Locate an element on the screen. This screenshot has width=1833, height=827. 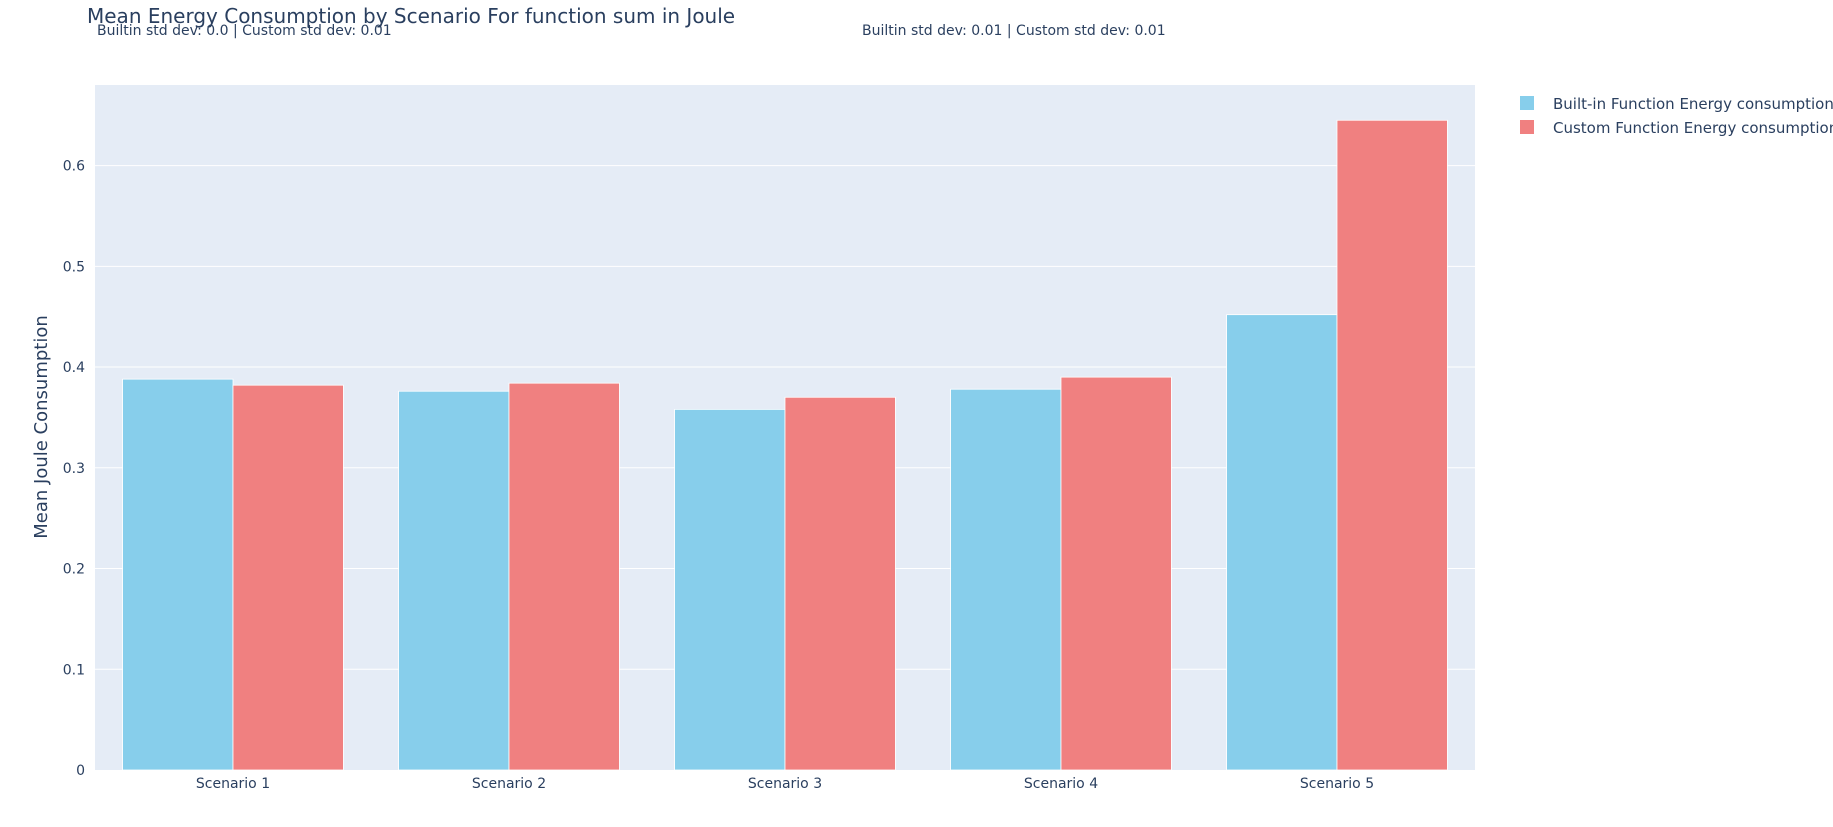
x-tick-label: Scenario 2 is located at coordinates (509, 784).